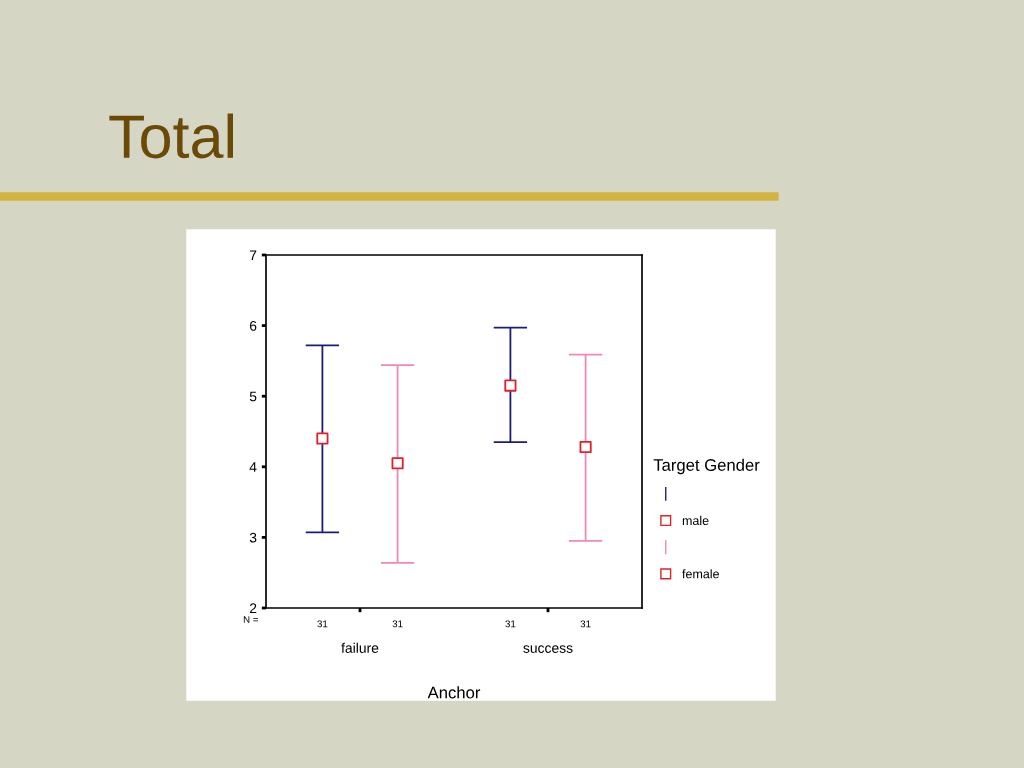 This screenshot has width=1024, height=768. What do you see at coordinates (253, 467) in the screenshot?
I see `y-tick-label: 4` at bounding box center [253, 467].